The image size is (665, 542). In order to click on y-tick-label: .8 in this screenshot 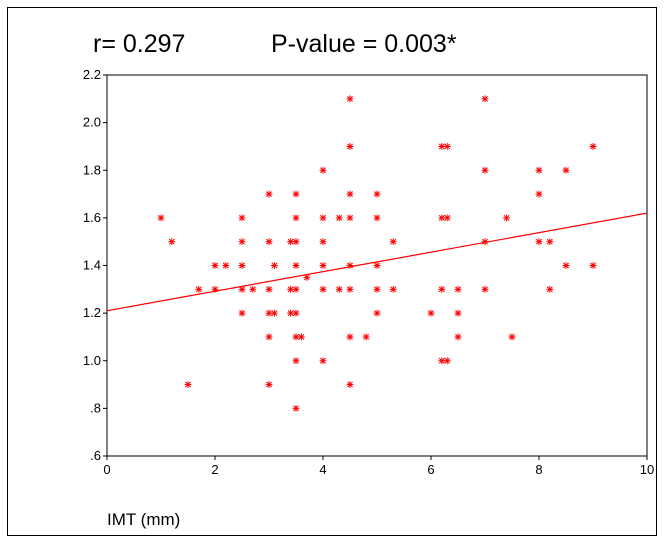, I will do `click(95, 407)`.